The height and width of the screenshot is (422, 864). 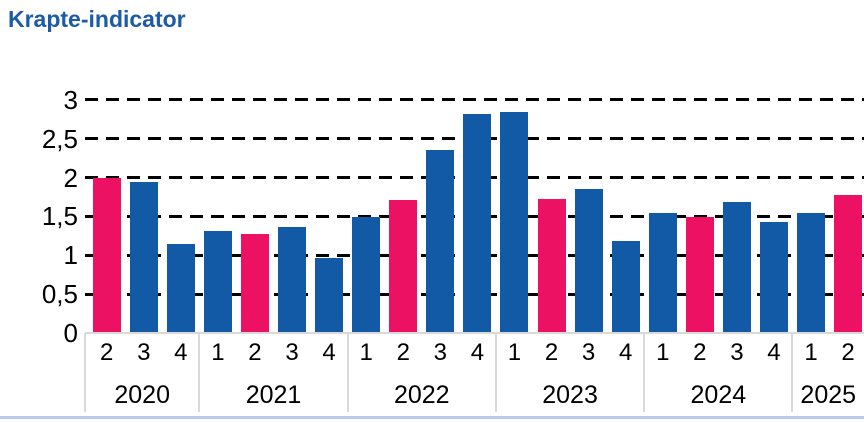 I want to click on bottom-rule, so click(x=432, y=417).